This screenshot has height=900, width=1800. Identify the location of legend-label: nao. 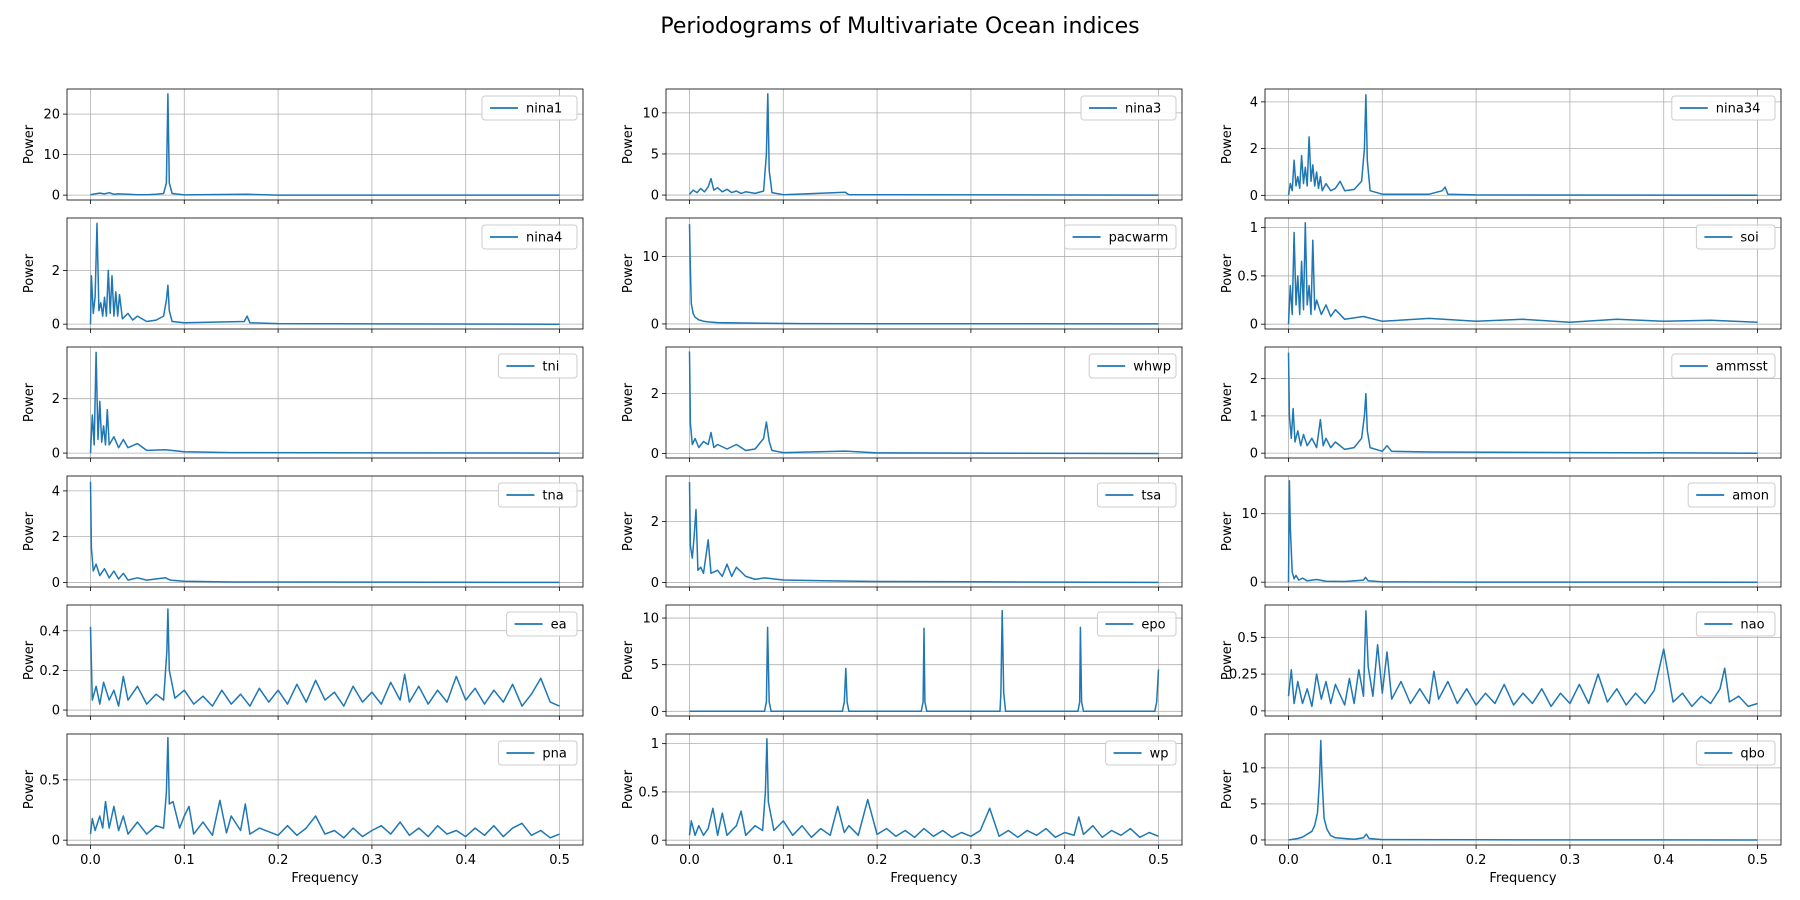
(1752, 625).